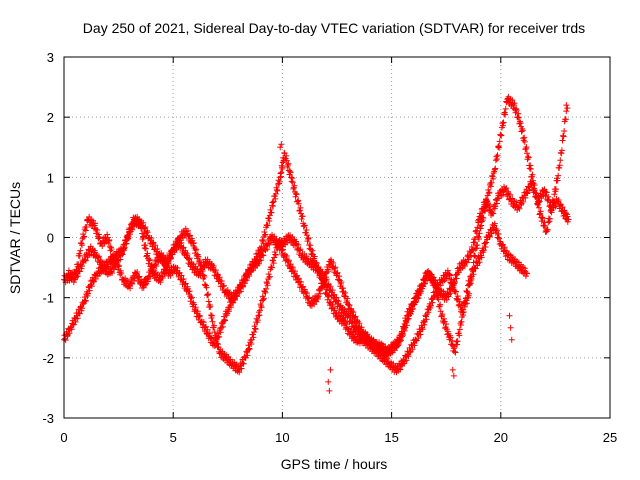  What do you see at coordinates (501, 437) in the screenshot?
I see `x-tick-label: 20` at bounding box center [501, 437].